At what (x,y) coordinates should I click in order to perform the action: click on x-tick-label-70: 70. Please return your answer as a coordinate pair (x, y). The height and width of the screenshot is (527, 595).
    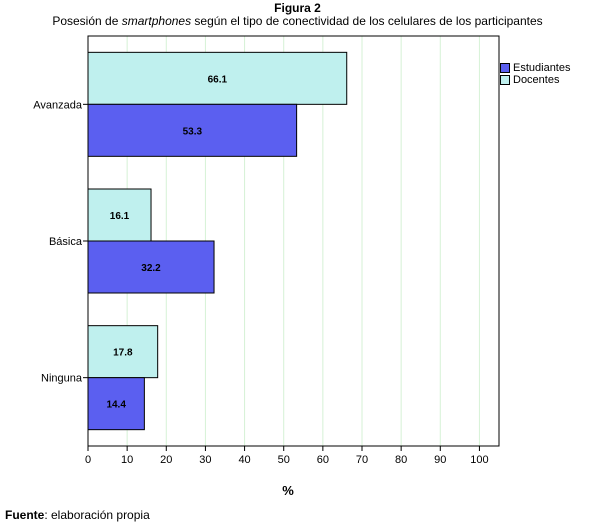
    Looking at the image, I should click on (362, 460).